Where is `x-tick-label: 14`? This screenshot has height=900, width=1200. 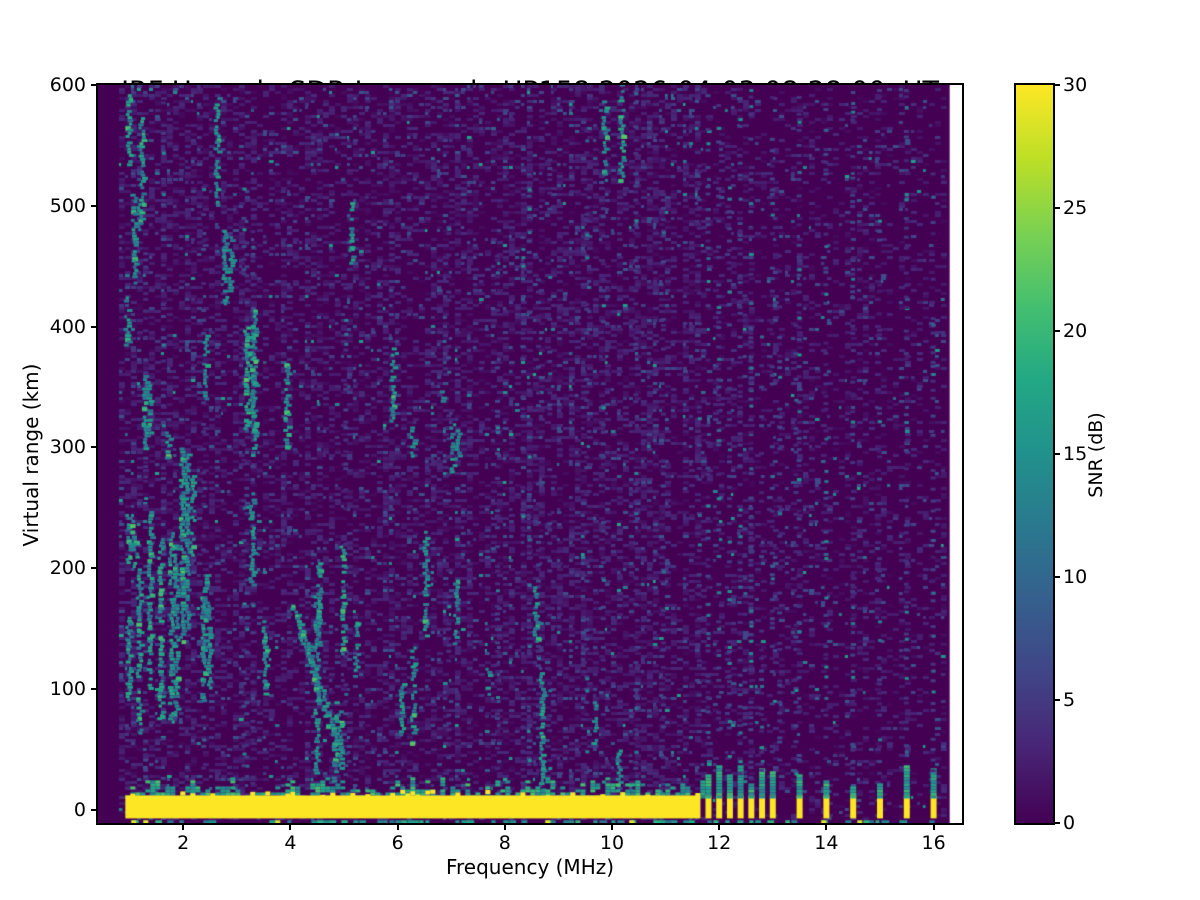 x-tick-label: 14 is located at coordinates (826, 843).